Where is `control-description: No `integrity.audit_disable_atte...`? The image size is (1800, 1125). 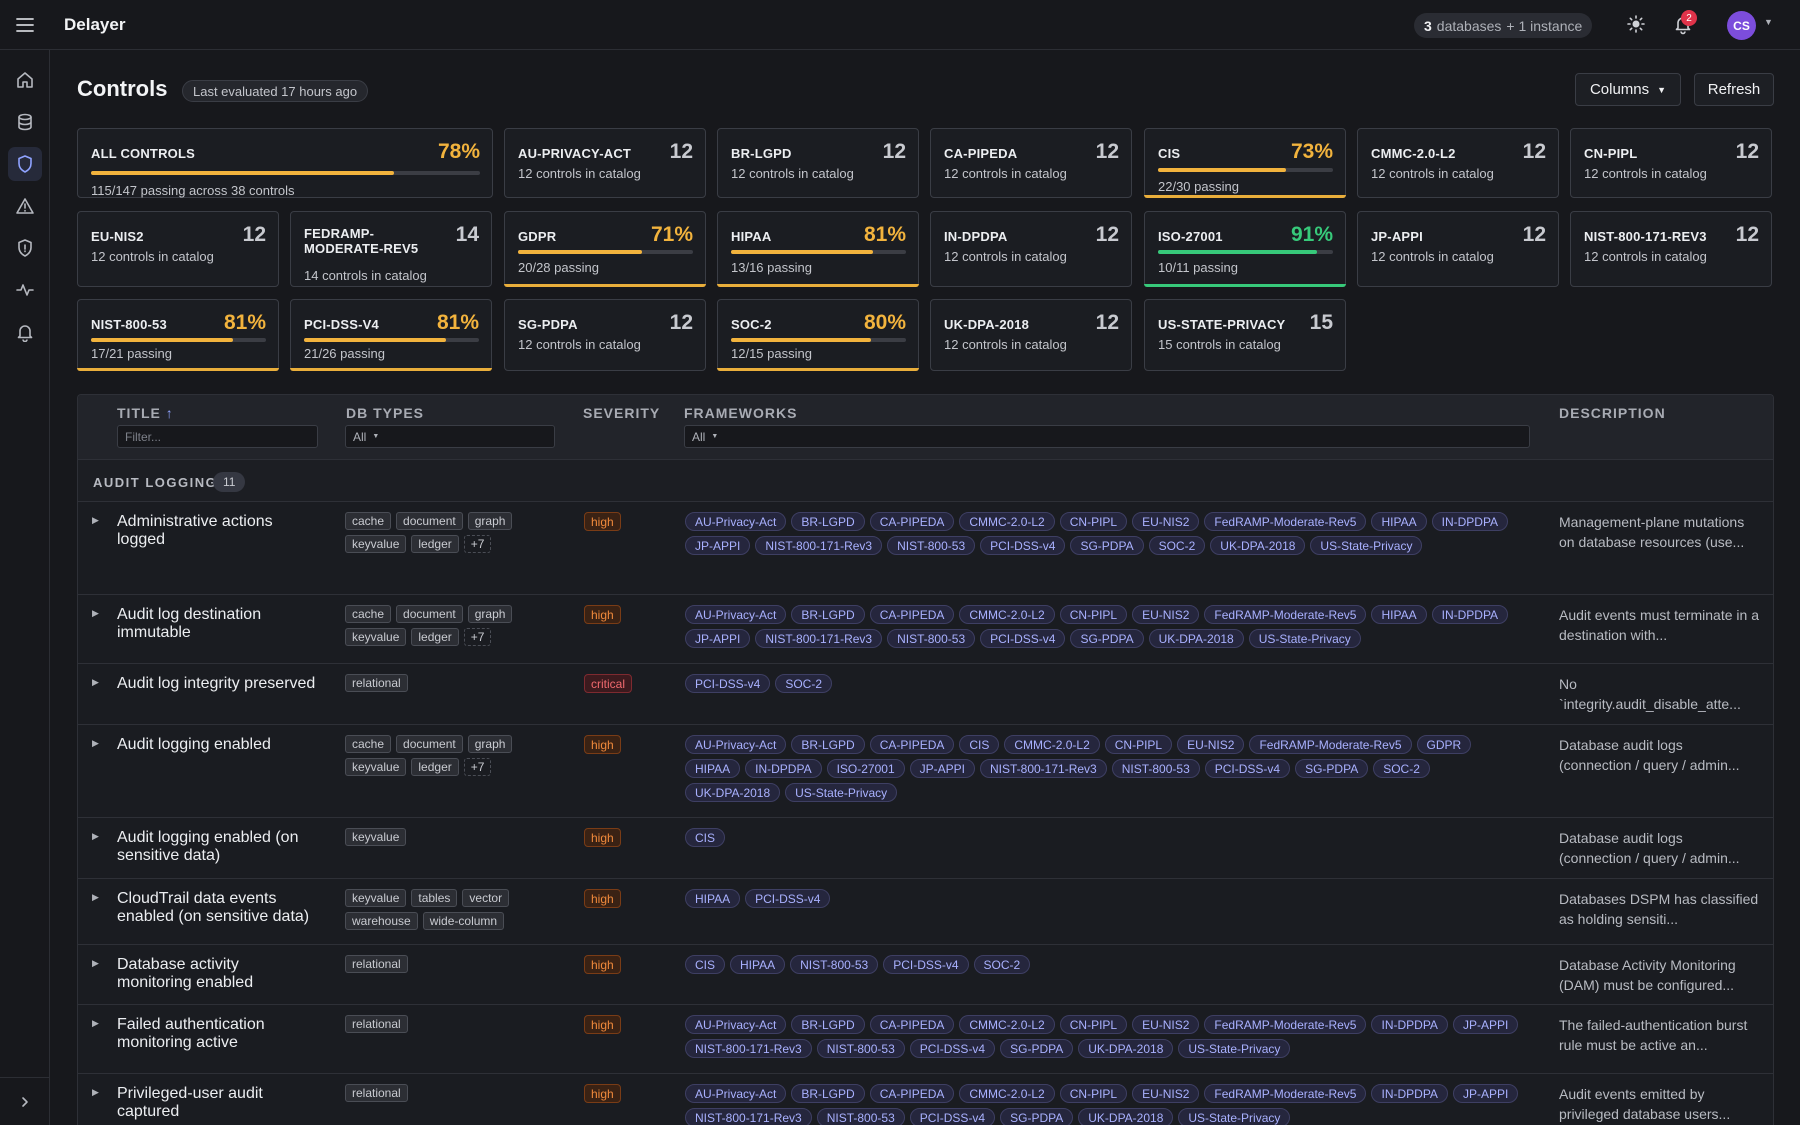
control-description: No `integrity.audit_disable_atte... is located at coordinates (1650, 694).